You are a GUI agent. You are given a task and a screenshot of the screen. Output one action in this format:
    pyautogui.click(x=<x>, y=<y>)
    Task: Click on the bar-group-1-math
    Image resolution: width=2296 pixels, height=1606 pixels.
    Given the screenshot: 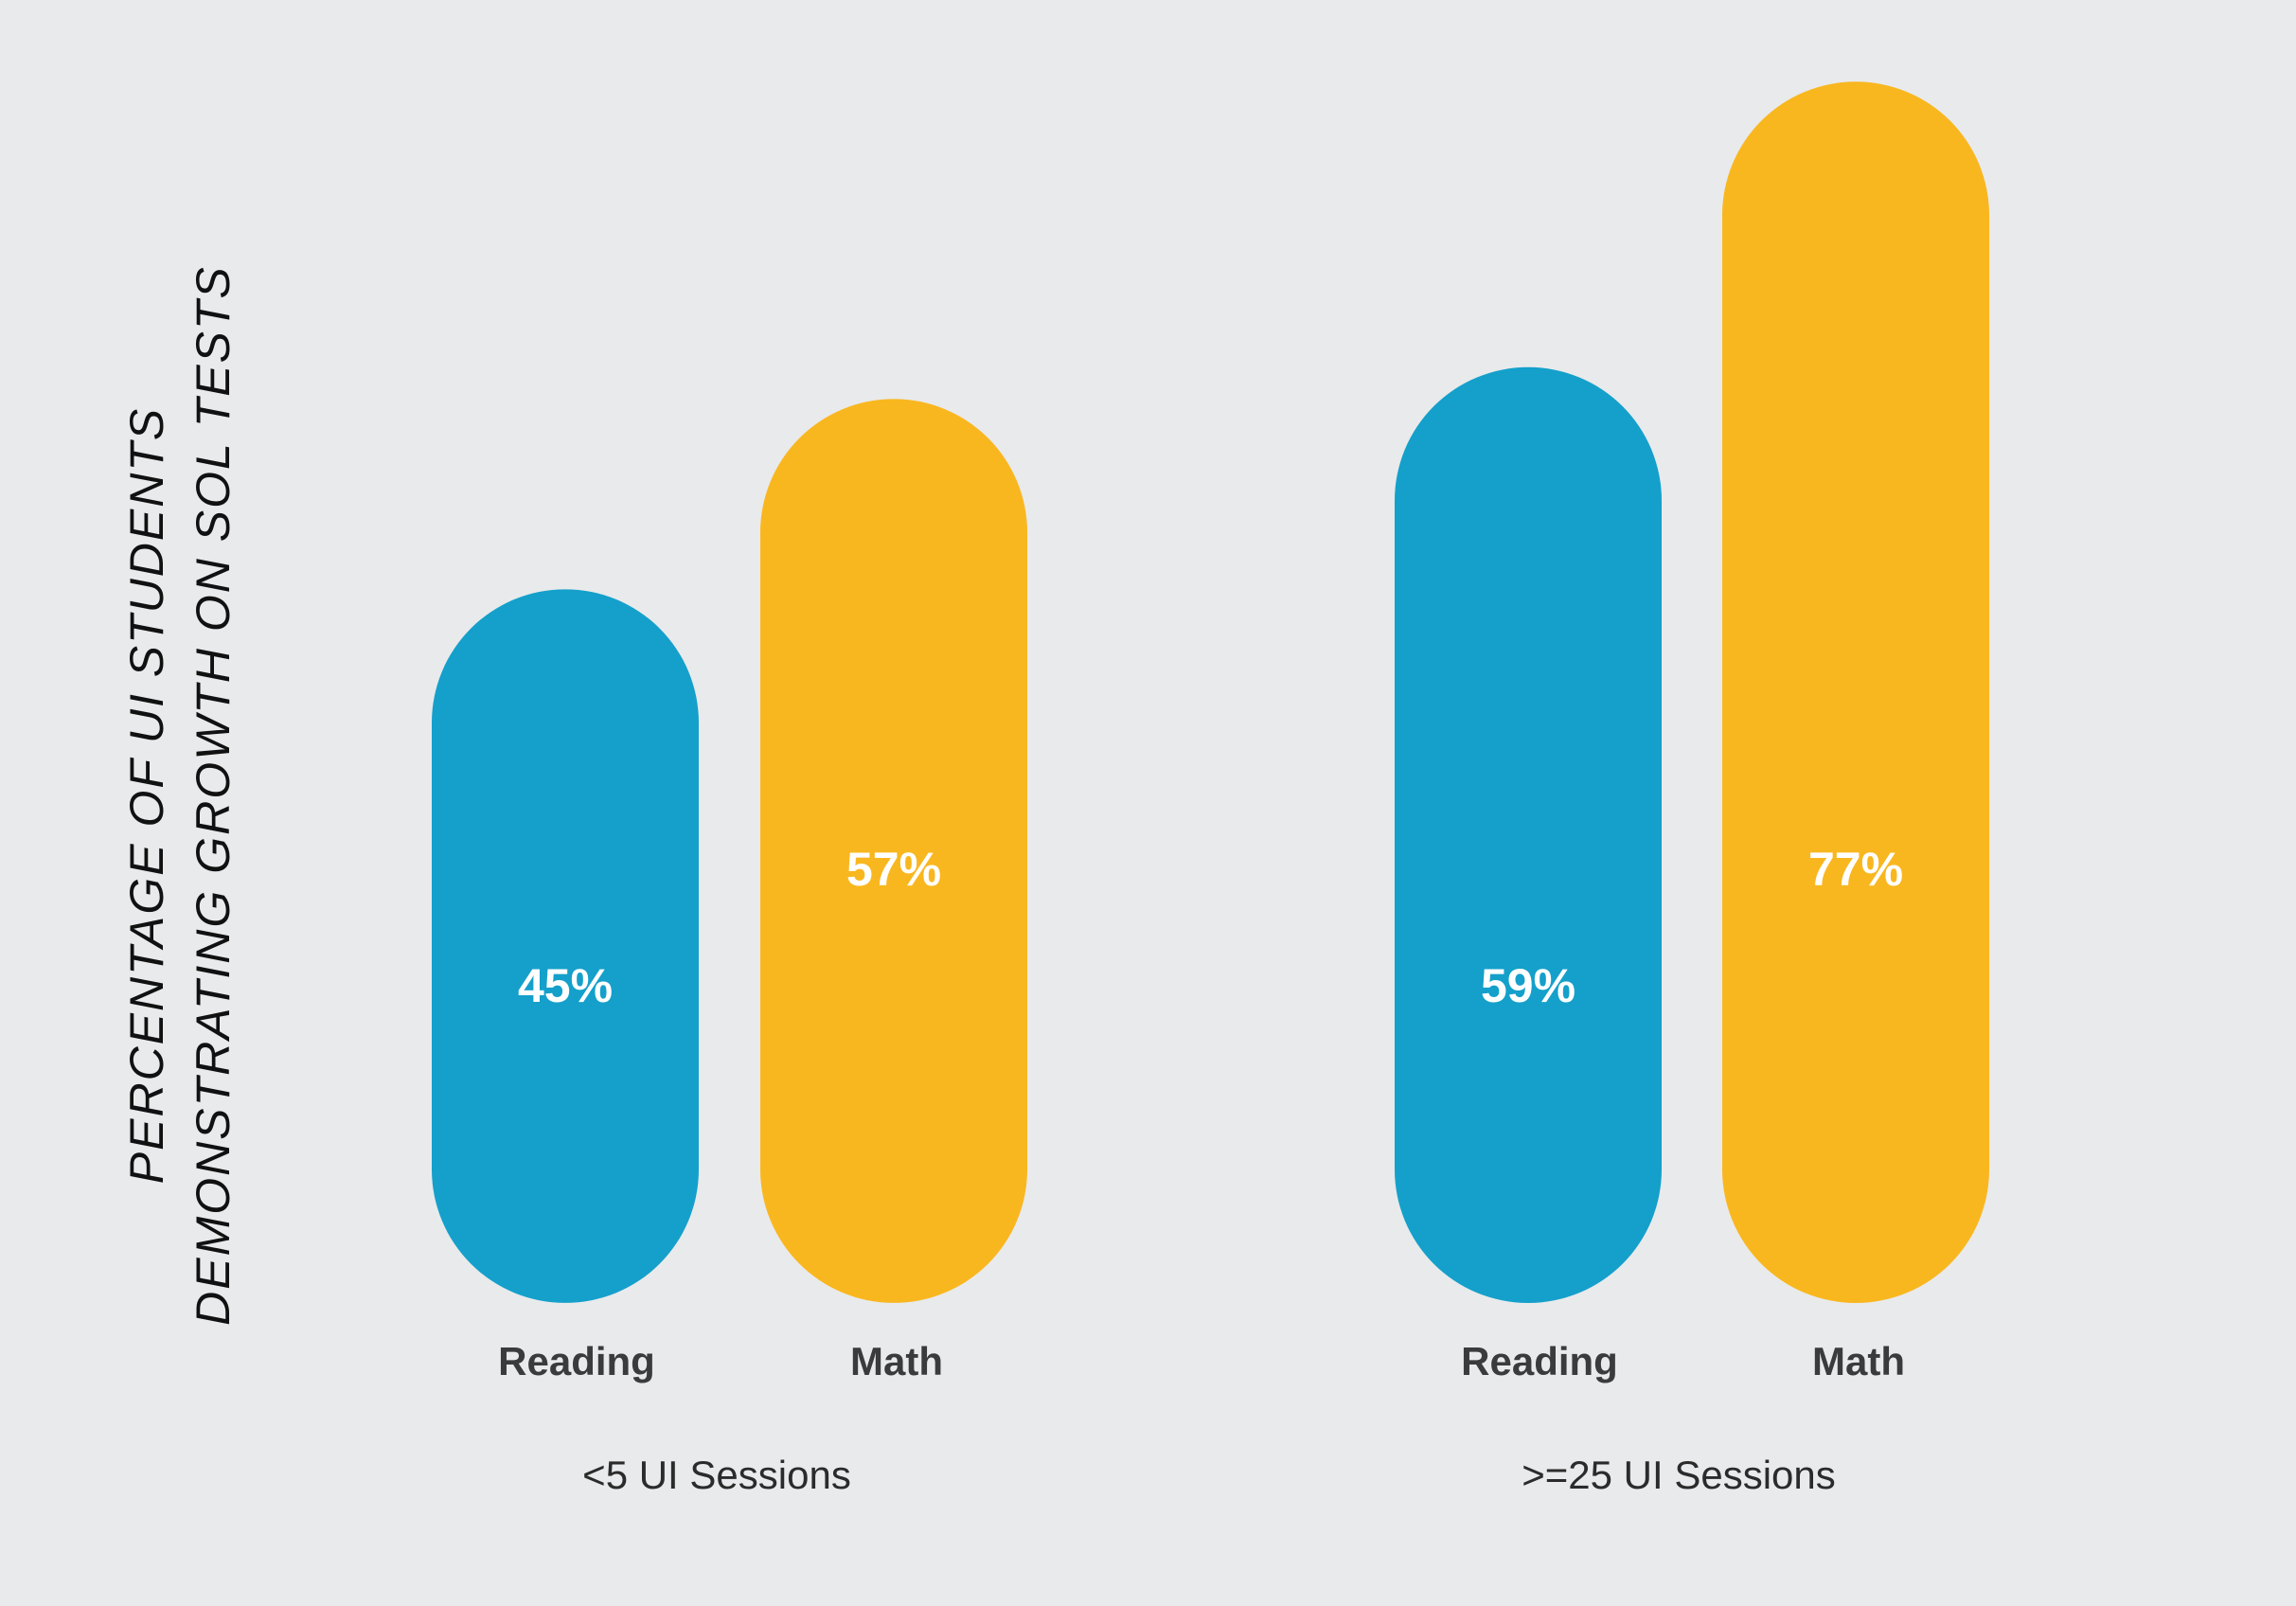 What is the action you would take?
    pyautogui.click(x=893, y=851)
    